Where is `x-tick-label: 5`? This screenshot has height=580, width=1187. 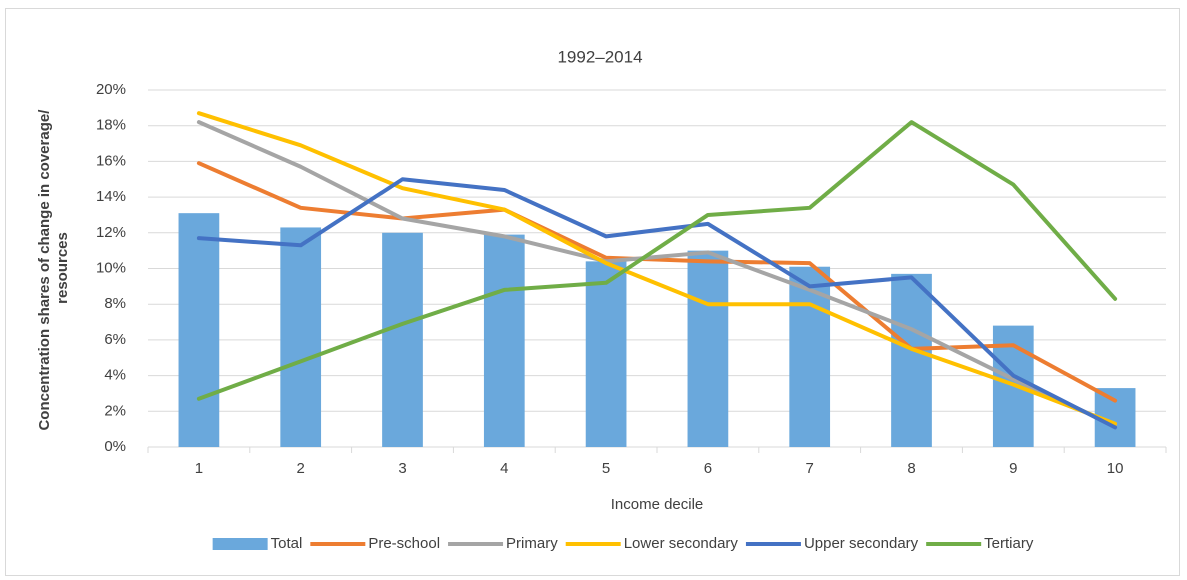 x-tick-label: 5 is located at coordinates (606, 468).